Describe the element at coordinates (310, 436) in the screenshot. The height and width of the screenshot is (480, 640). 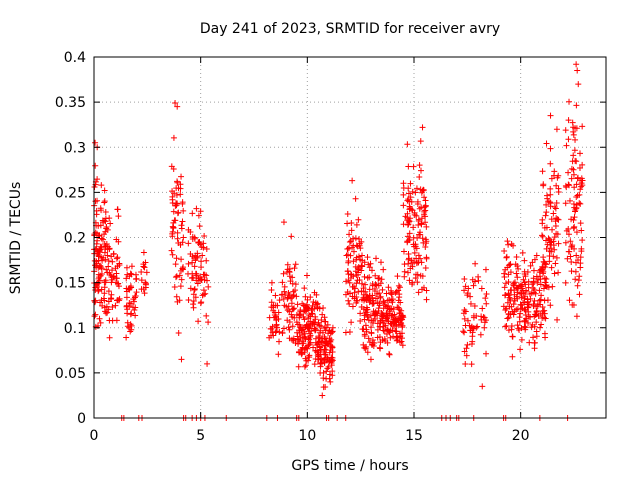
I see `x-tick-labels: 0 5 10 15 20` at that location.